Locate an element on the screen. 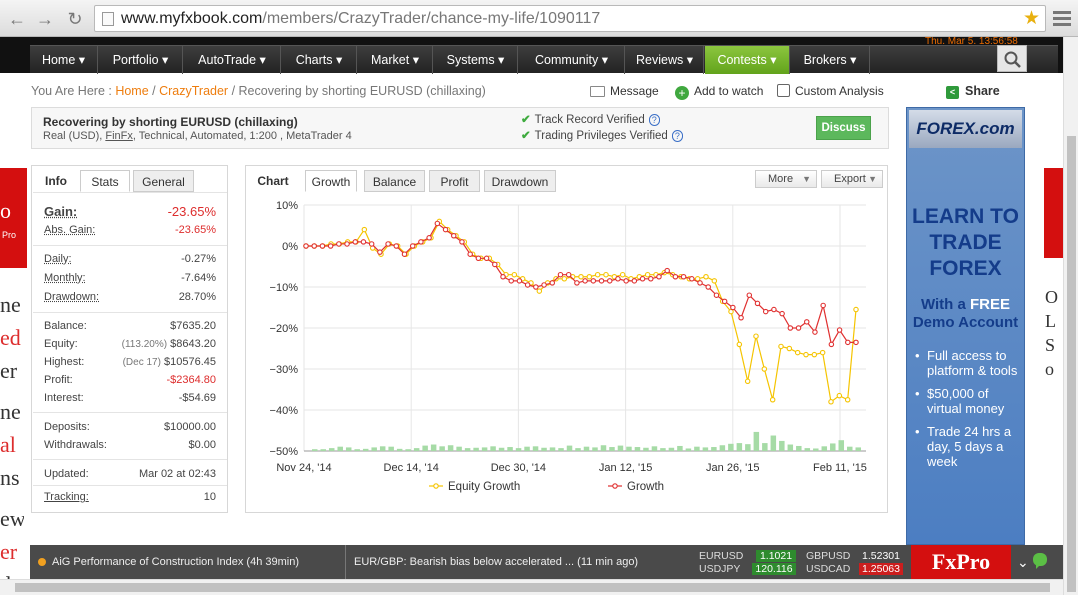 The height and width of the screenshot is (601, 1078). nav-brokers: Brokers ▾ is located at coordinates (830, 60).